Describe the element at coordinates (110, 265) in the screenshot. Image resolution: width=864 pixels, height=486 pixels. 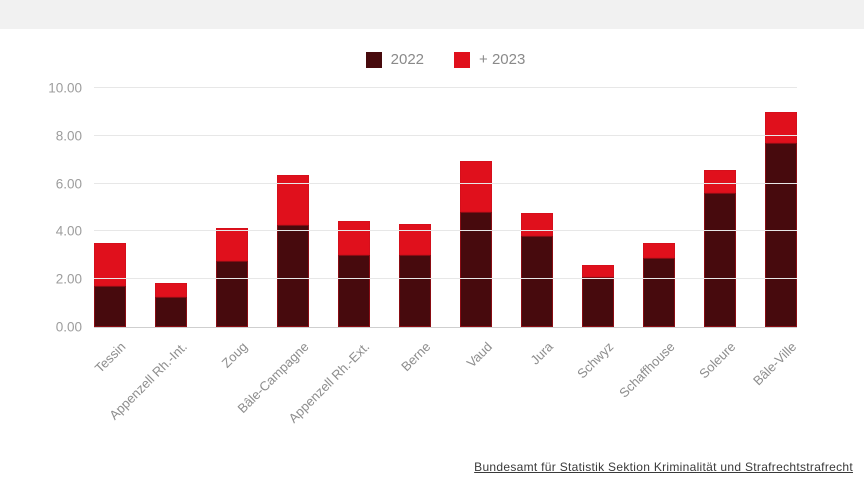
I see `bar-segment-2023-tessin` at that location.